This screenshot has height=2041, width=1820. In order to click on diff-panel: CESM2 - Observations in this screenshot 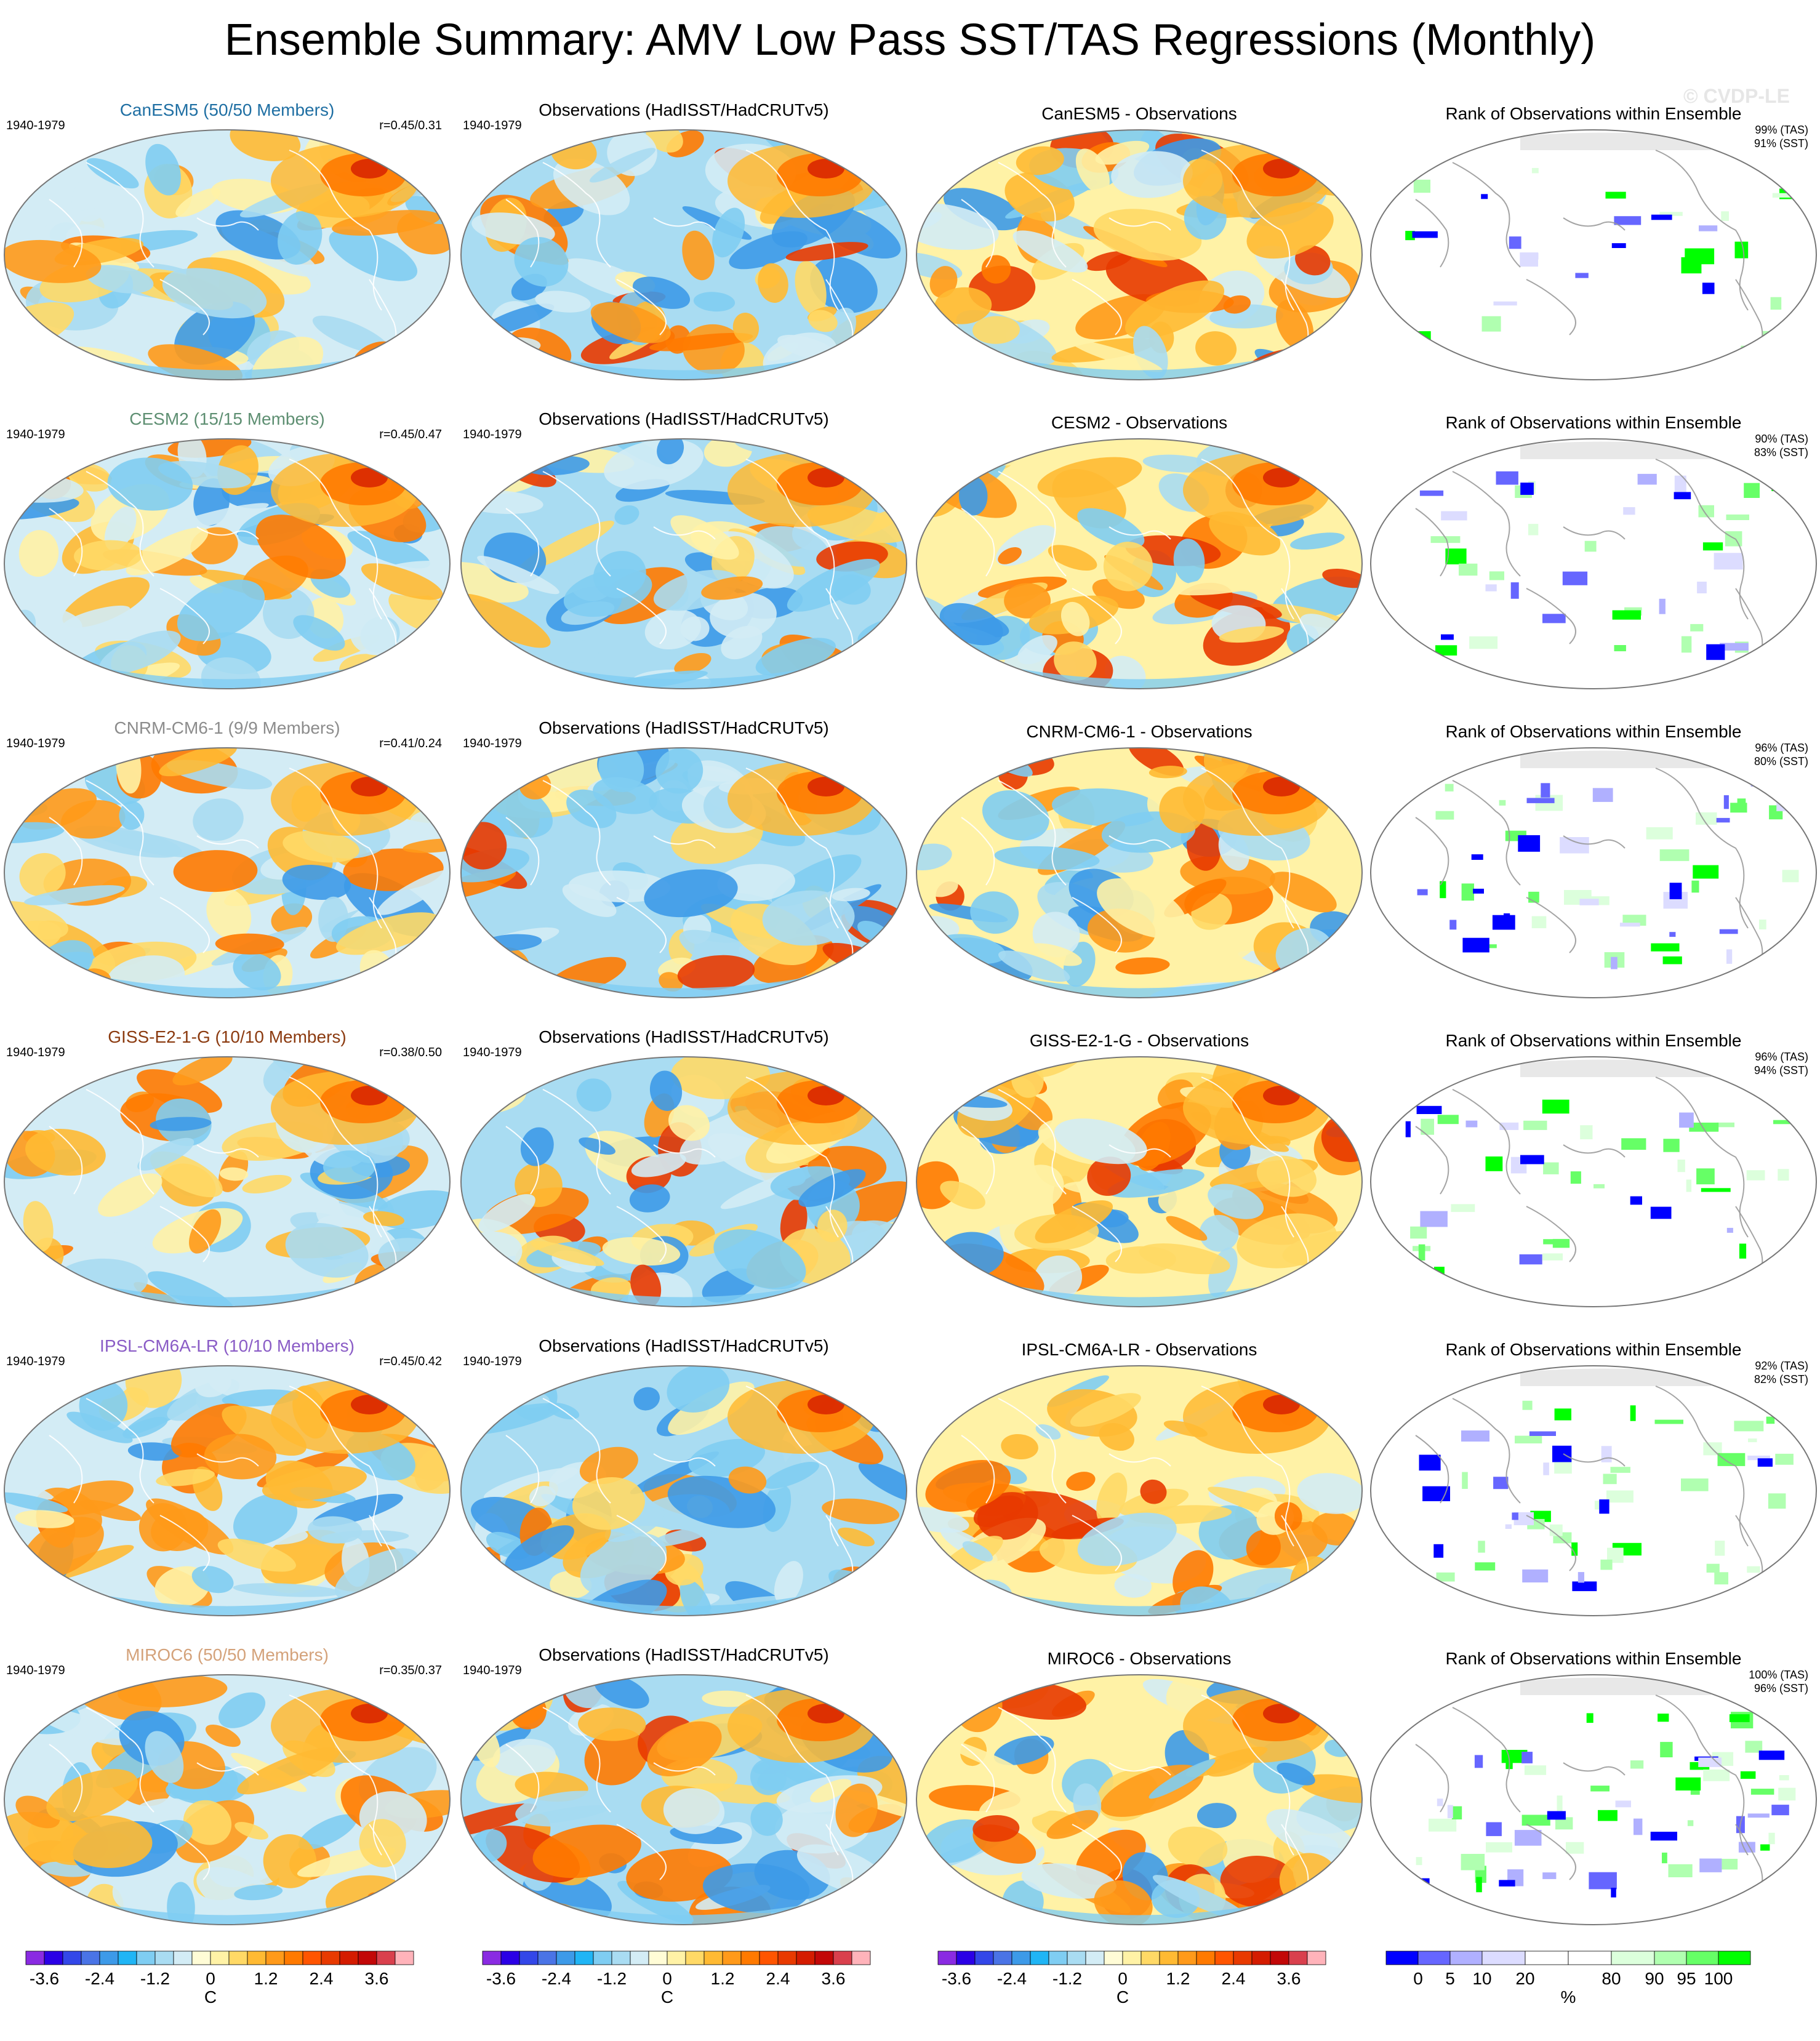, I will do `click(1139, 545)`.